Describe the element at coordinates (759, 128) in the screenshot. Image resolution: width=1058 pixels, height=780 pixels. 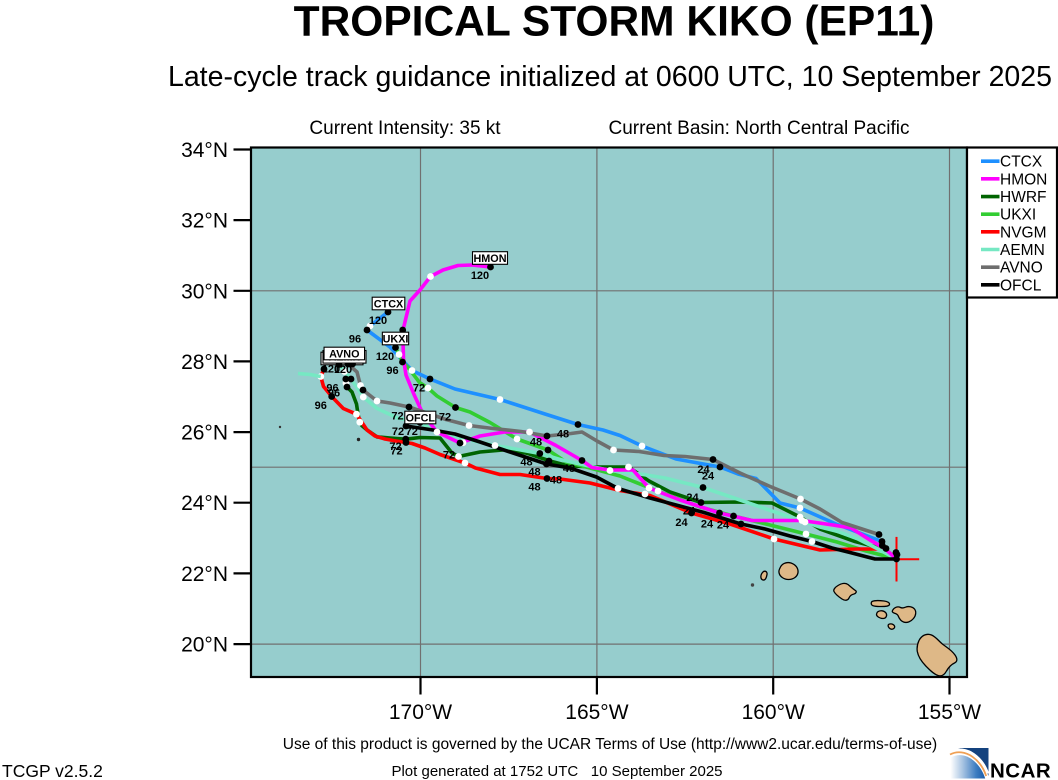
I see `svg-text:Current Basin: North Central P: Current Basin: North Central Pacific` at that location.